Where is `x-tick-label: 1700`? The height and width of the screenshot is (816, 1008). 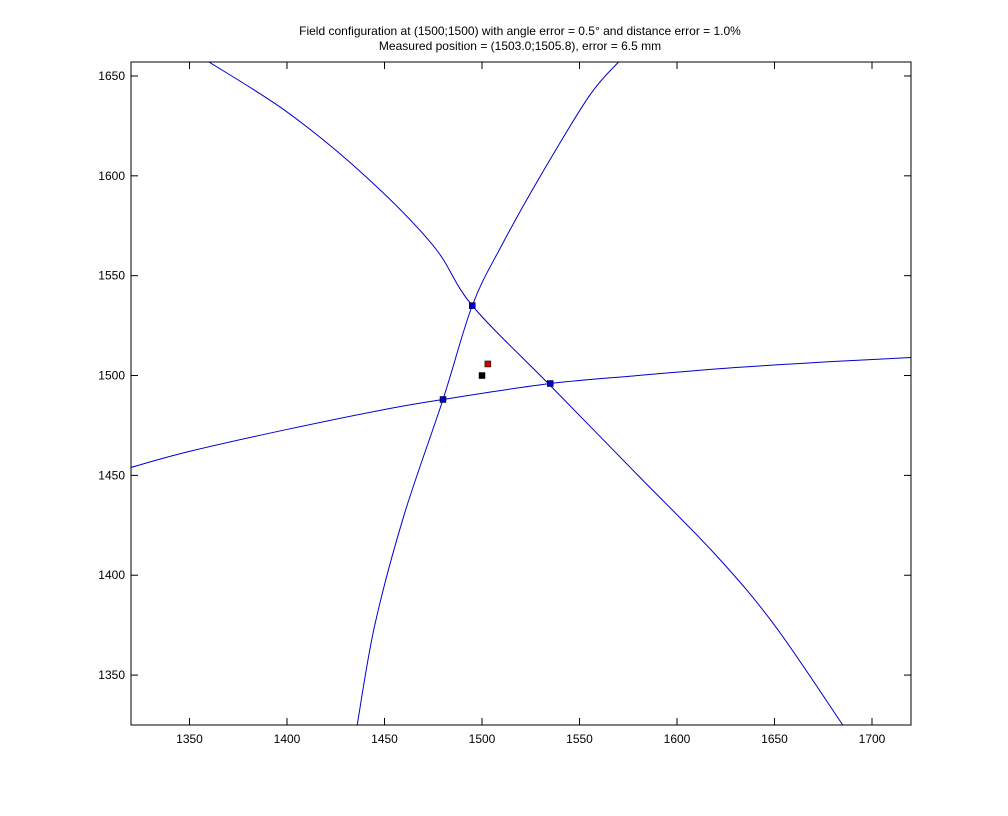 x-tick-label: 1700 is located at coordinates (872, 739).